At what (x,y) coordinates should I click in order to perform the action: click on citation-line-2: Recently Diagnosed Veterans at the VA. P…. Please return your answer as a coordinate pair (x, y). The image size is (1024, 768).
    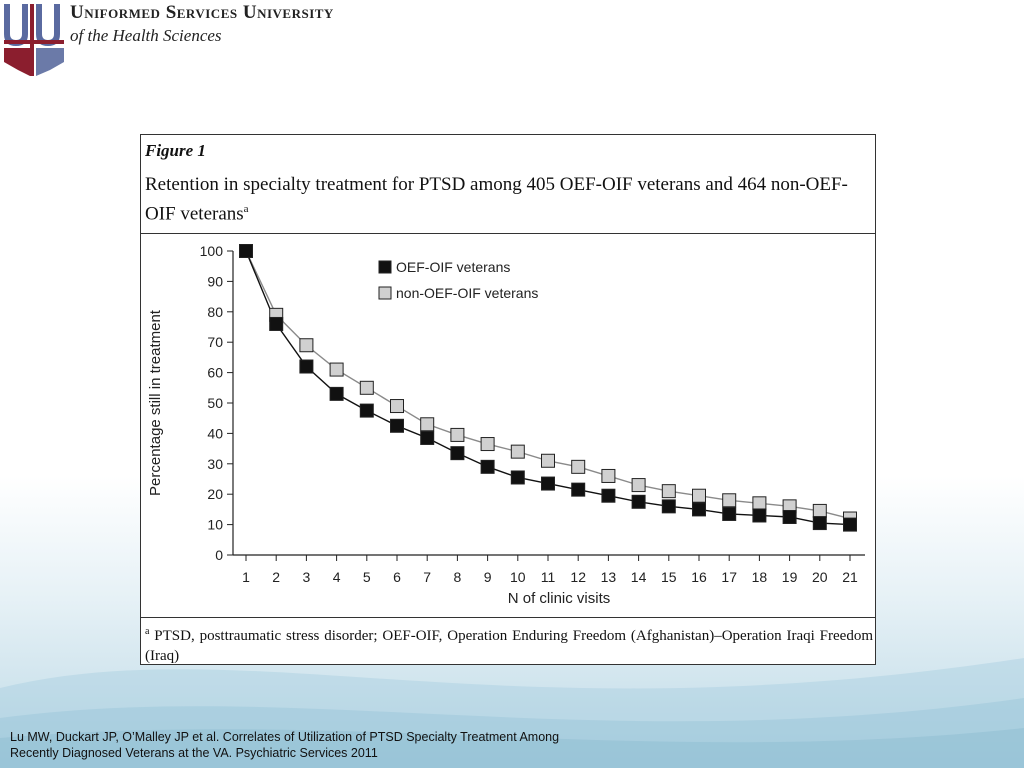
    Looking at the image, I should click on (194, 753).